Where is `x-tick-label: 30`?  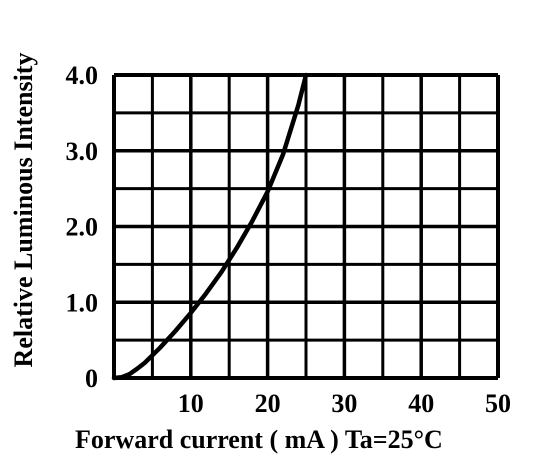 x-tick-label: 30 is located at coordinates (344, 403).